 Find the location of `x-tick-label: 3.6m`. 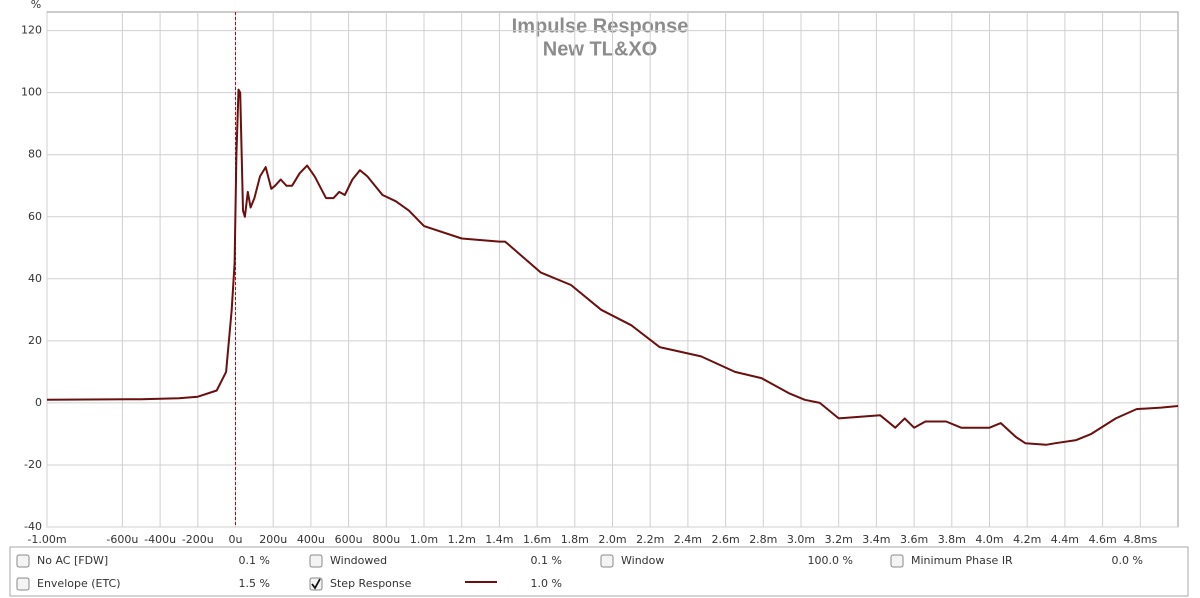

x-tick-label: 3.6m is located at coordinates (914, 539).